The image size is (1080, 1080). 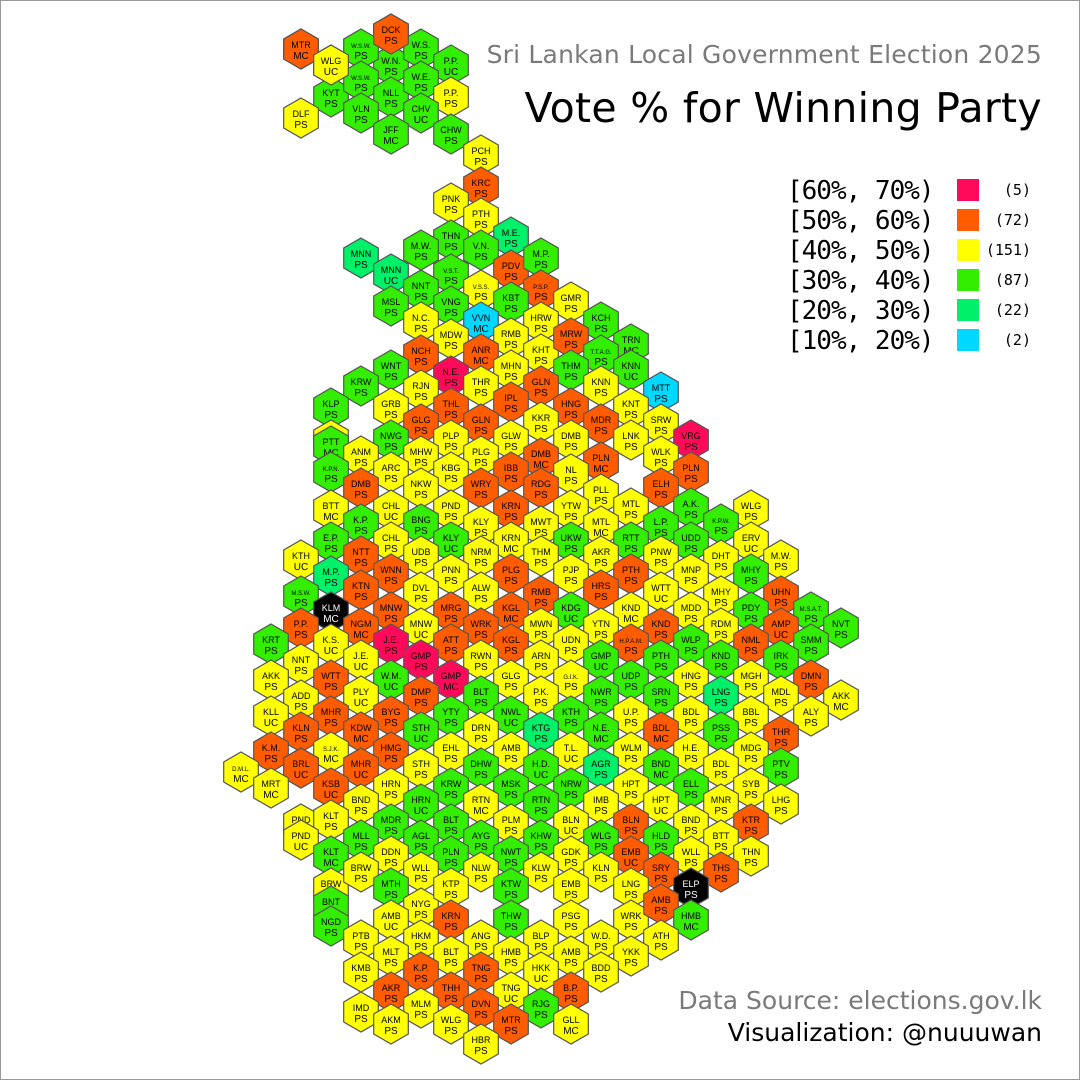 I want to click on hex-name-label: KND, so click(x=721, y=656).